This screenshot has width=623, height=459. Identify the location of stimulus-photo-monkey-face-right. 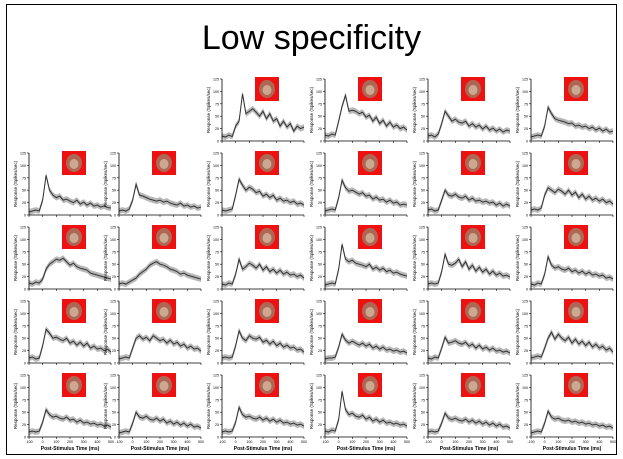
(164, 163).